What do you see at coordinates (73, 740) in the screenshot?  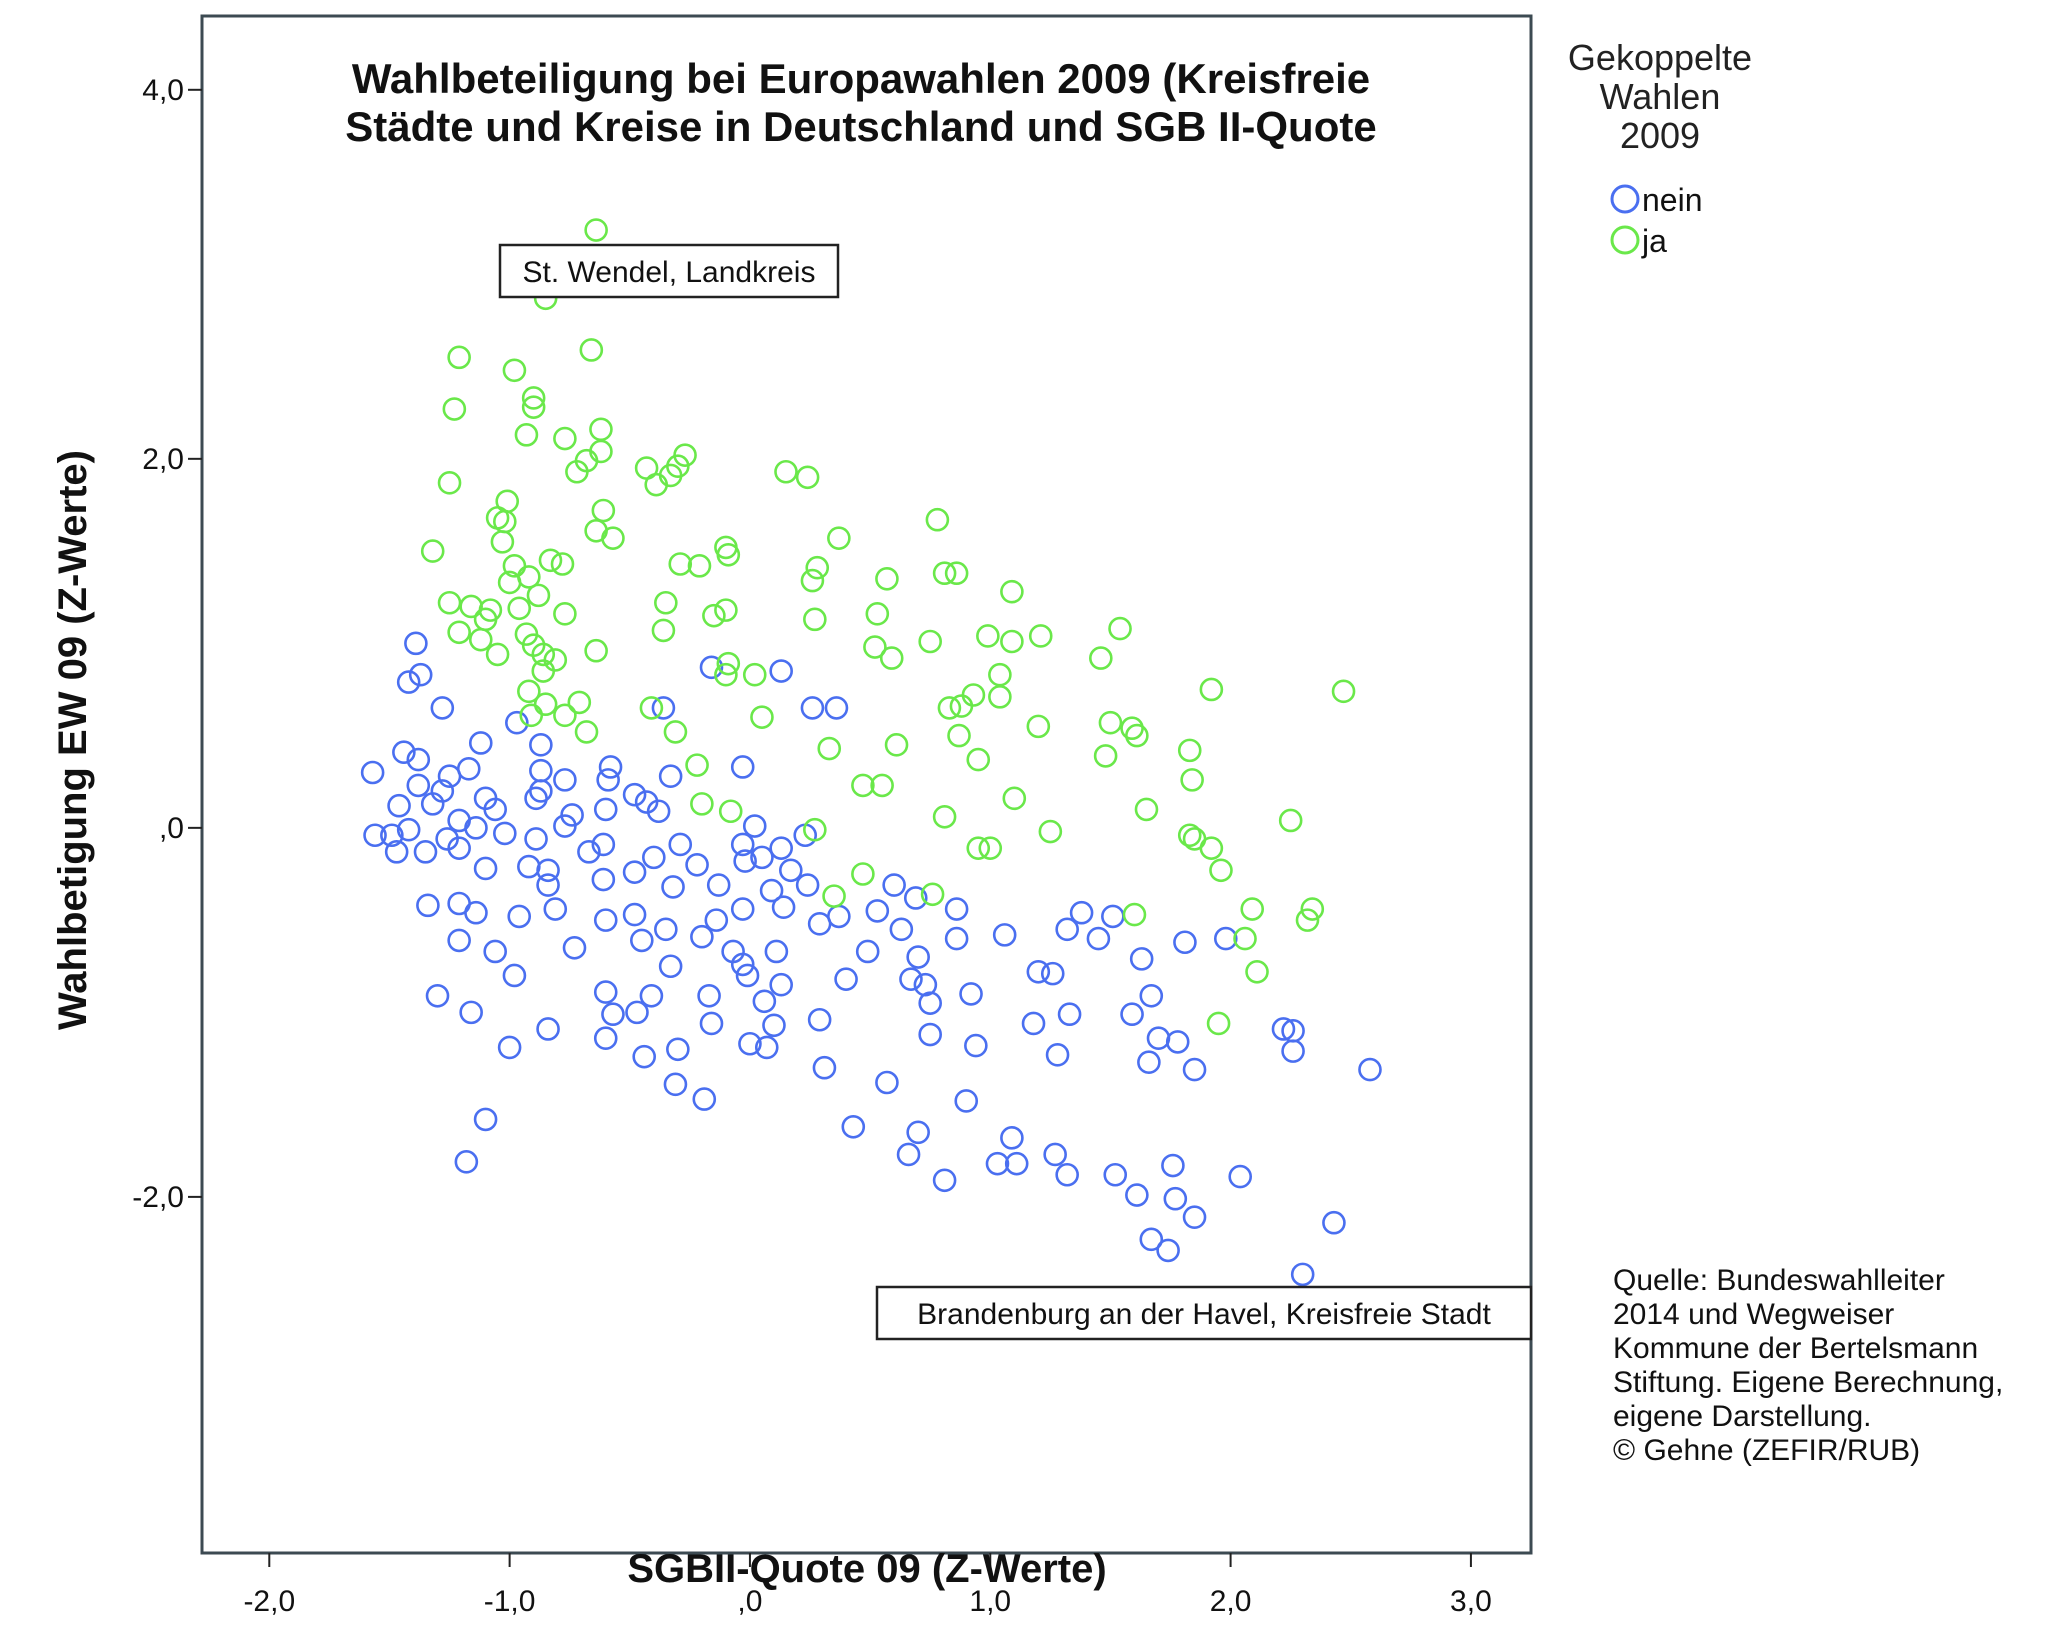 I see `y-axis-label: Wahlbetigung EW 09 (Z-Werte)` at bounding box center [73, 740].